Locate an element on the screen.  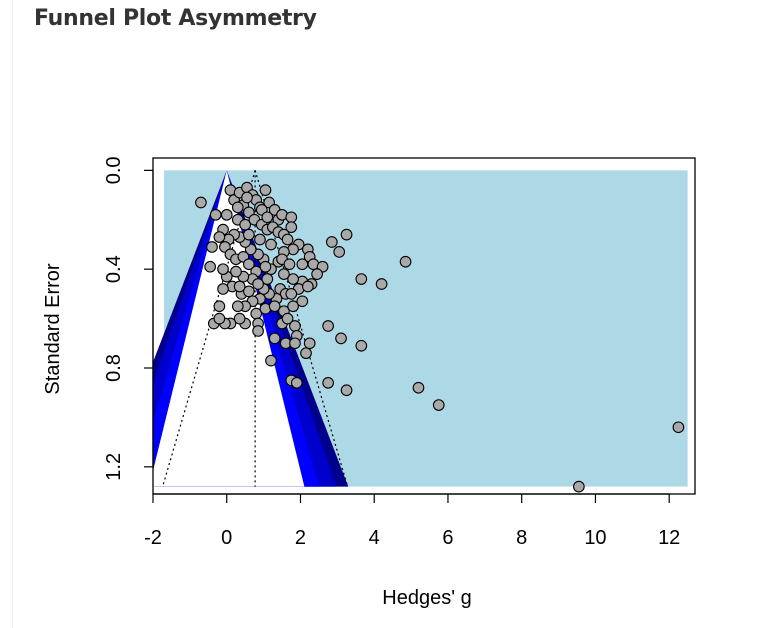
panel-divider is located at coordinates (12, 314).